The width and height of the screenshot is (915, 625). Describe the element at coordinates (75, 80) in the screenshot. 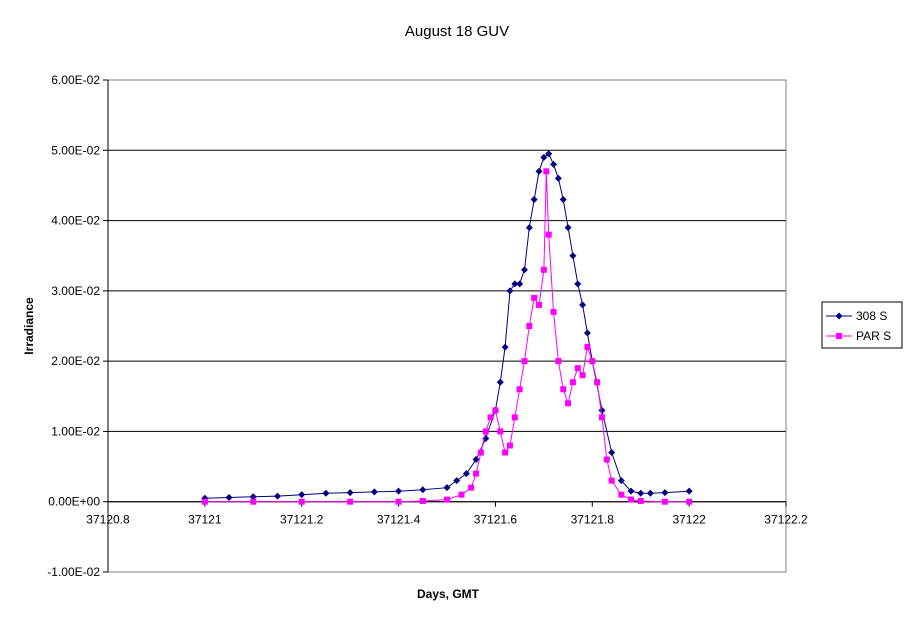

I see `y-tick-label: 6.00E-02` at that location.